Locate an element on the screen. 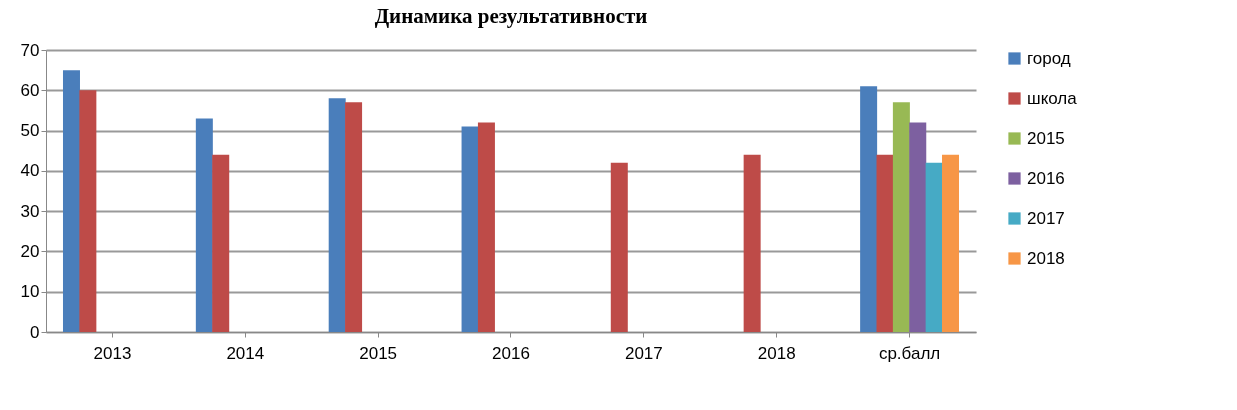 The image size is (1237, 410). y-tick-label: 0 is located at coordinates (35, 332).